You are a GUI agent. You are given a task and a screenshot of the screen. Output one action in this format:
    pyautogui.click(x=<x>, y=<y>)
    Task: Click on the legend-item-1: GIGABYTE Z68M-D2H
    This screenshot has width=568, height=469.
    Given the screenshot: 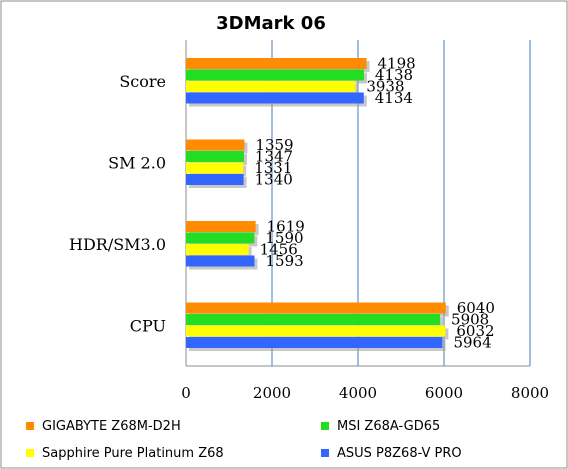 What is the action you would take?
    pyautogui.click(x=103, y=426)
    